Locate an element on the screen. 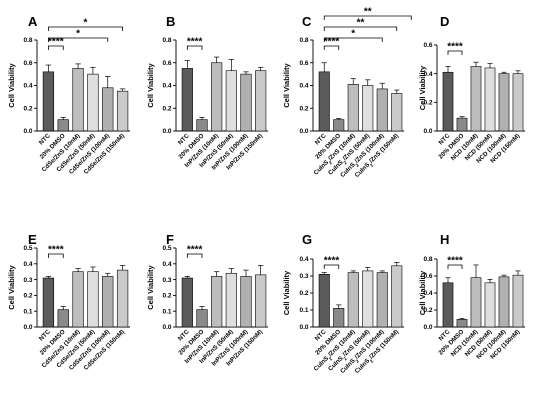 The image size is (550, 417). significance-label: ** is located at coordinates (361, 23).